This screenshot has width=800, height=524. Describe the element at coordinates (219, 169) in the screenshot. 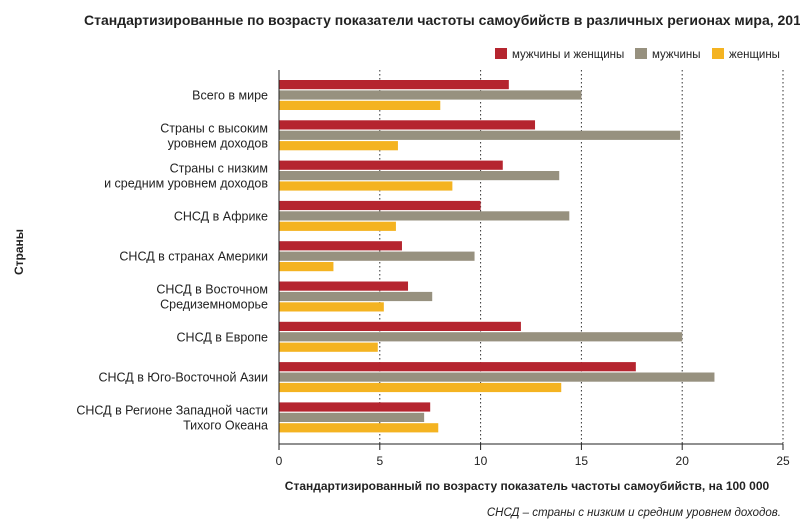

I see `category-label: Страны с низким` at that location.